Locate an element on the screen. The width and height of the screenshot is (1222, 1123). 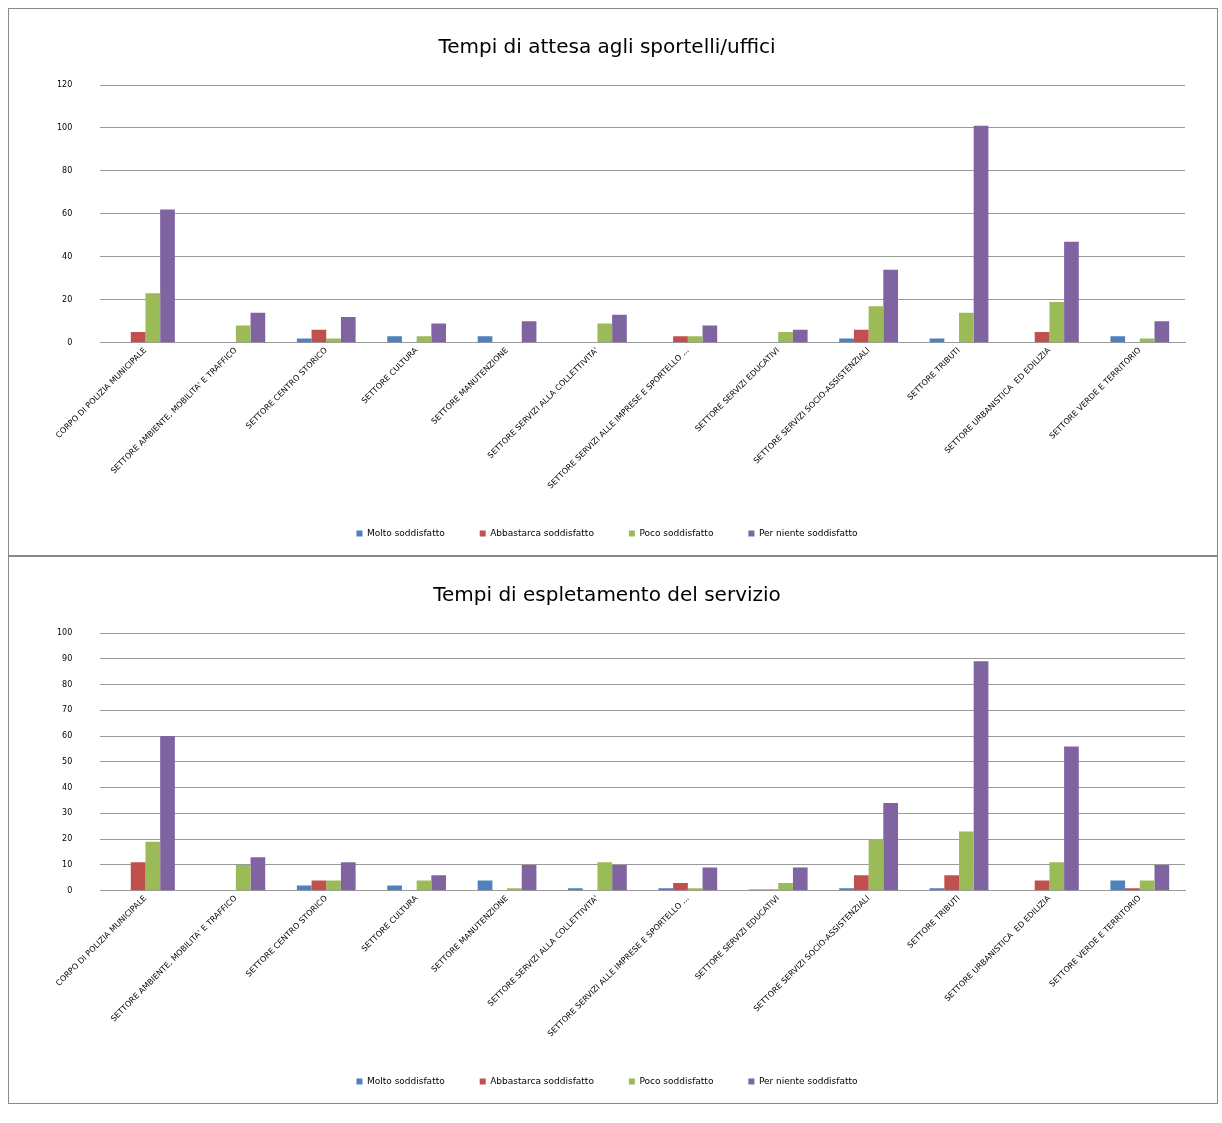
y-tick-label: 50 is located at coordinates (67, 761).